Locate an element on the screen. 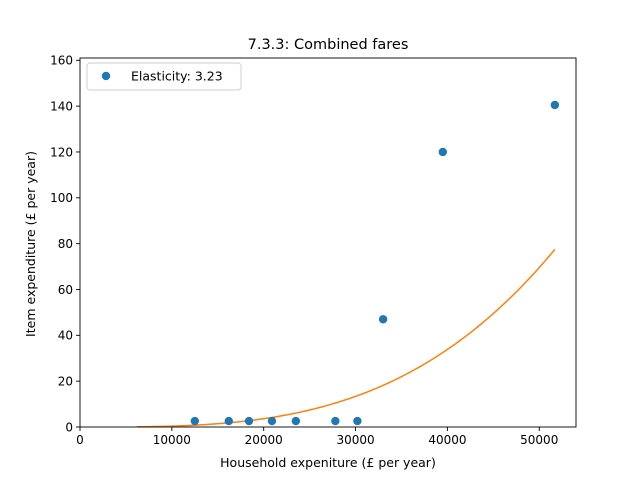  chart-title: 7.3.3: Combined fares is located at coordinates (328, 45).